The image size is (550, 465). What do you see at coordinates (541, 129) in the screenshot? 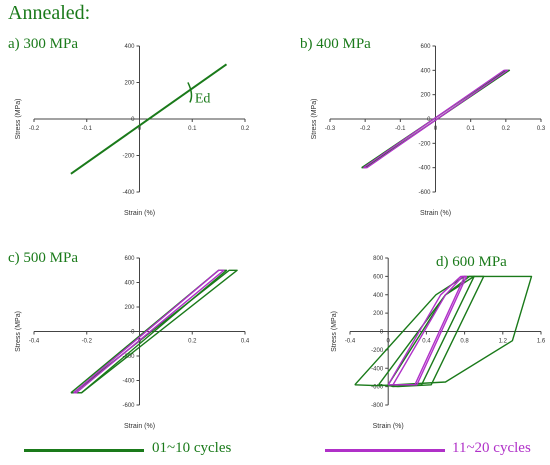
I see `x-tick-label: 0.3` at bounding box center [541, 129].